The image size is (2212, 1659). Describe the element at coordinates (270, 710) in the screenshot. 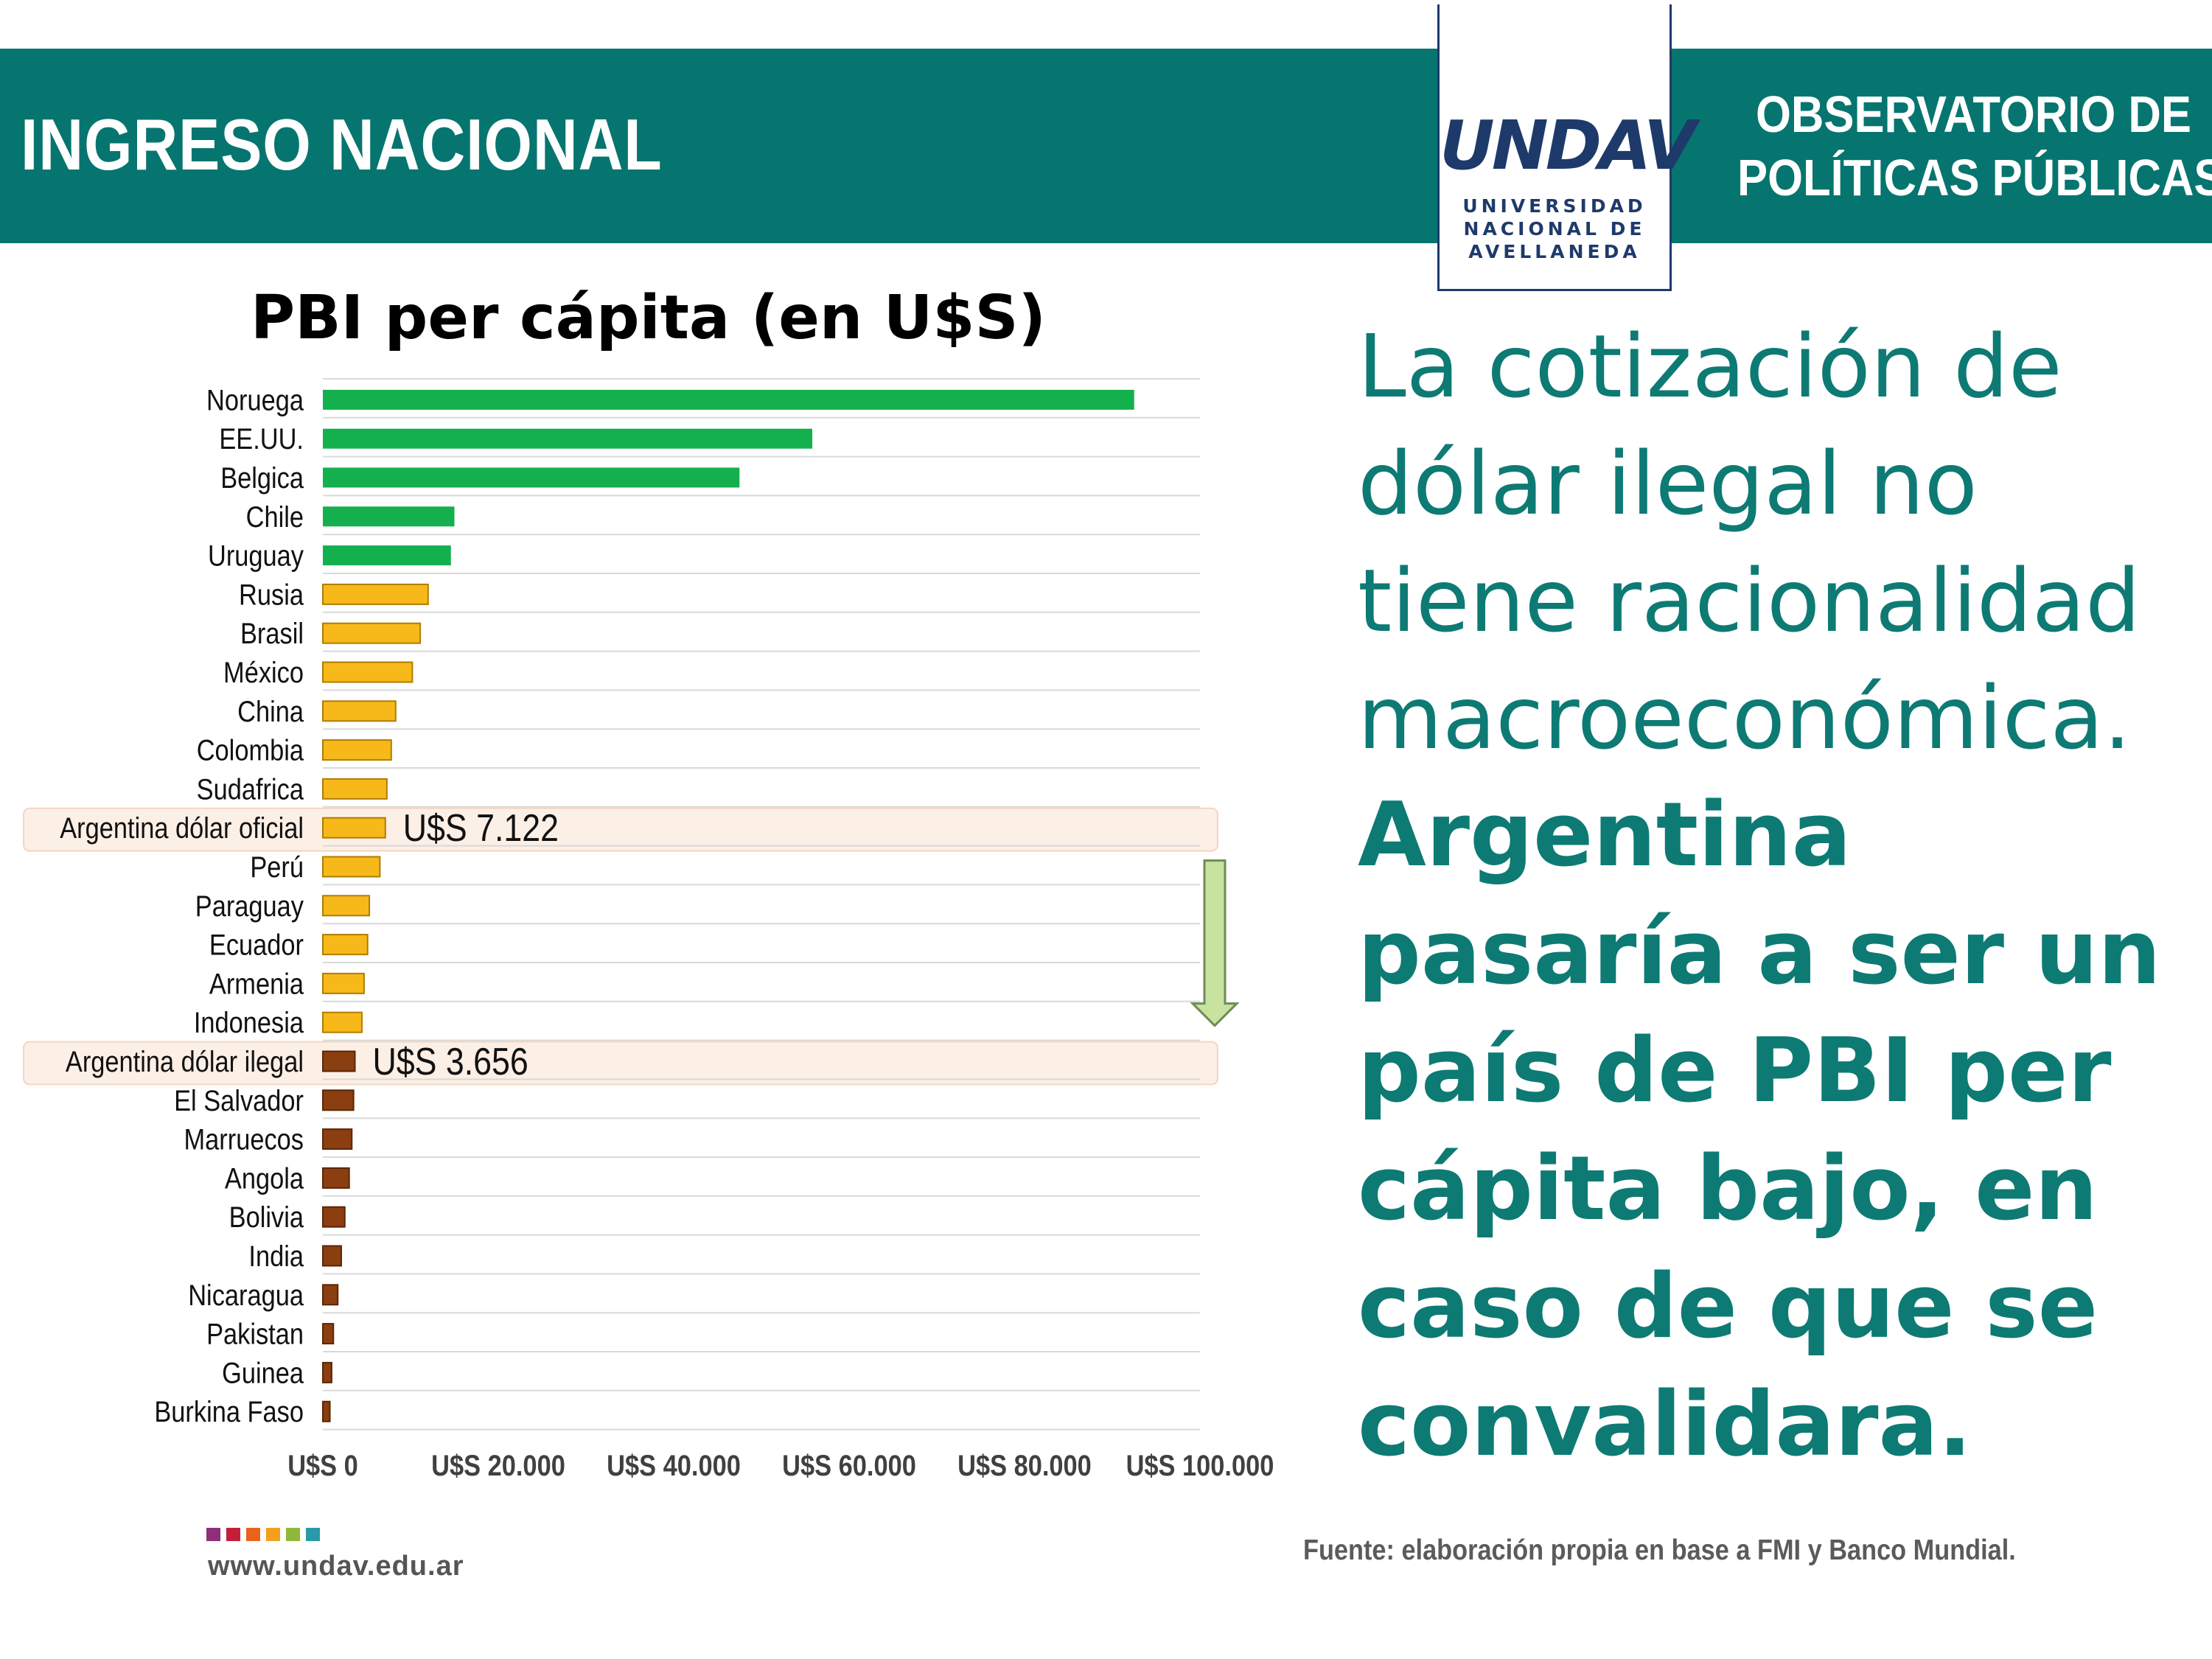

I see `category-label: China` at that location.